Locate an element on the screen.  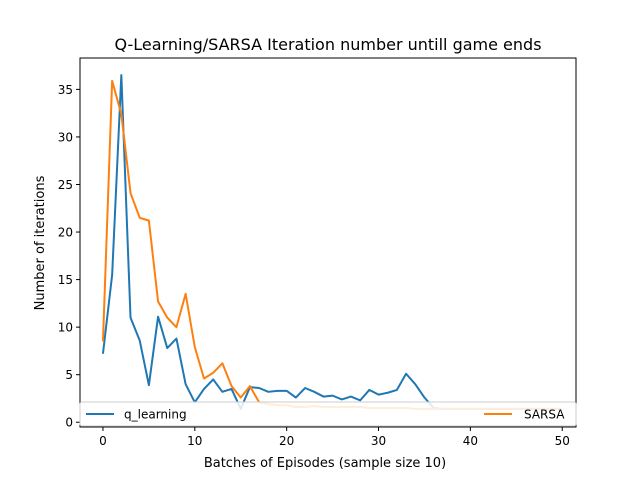
legend-label-q-learning: q_learning is located at coordinates (155, 415).